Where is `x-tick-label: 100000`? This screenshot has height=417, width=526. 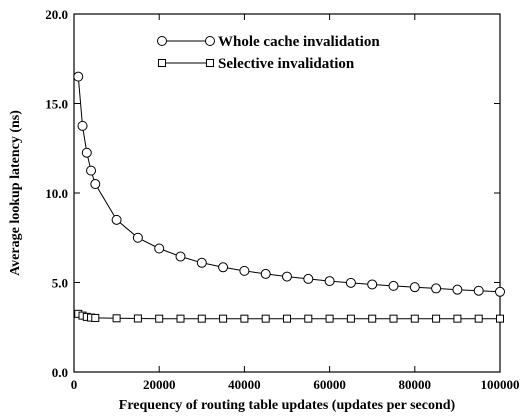 x-tick-label: 100000 is located at coordinates (500, 384).